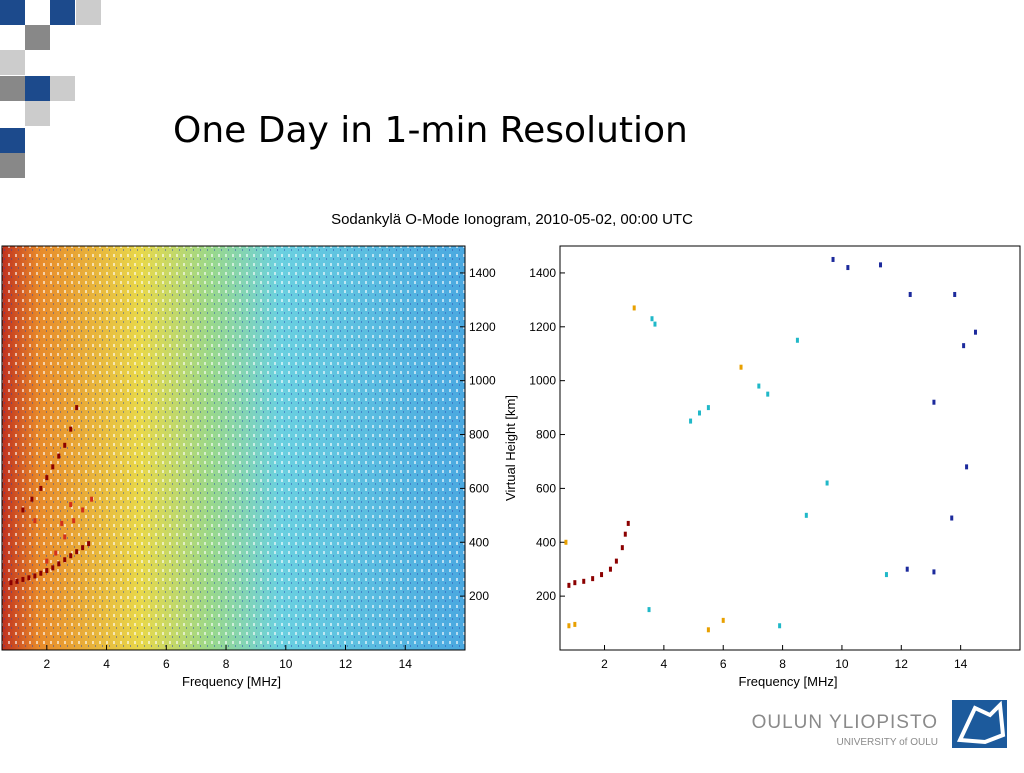  Describe the element at coordinates (50, 89) in the screenshot. I see `logo-squares` at that location.